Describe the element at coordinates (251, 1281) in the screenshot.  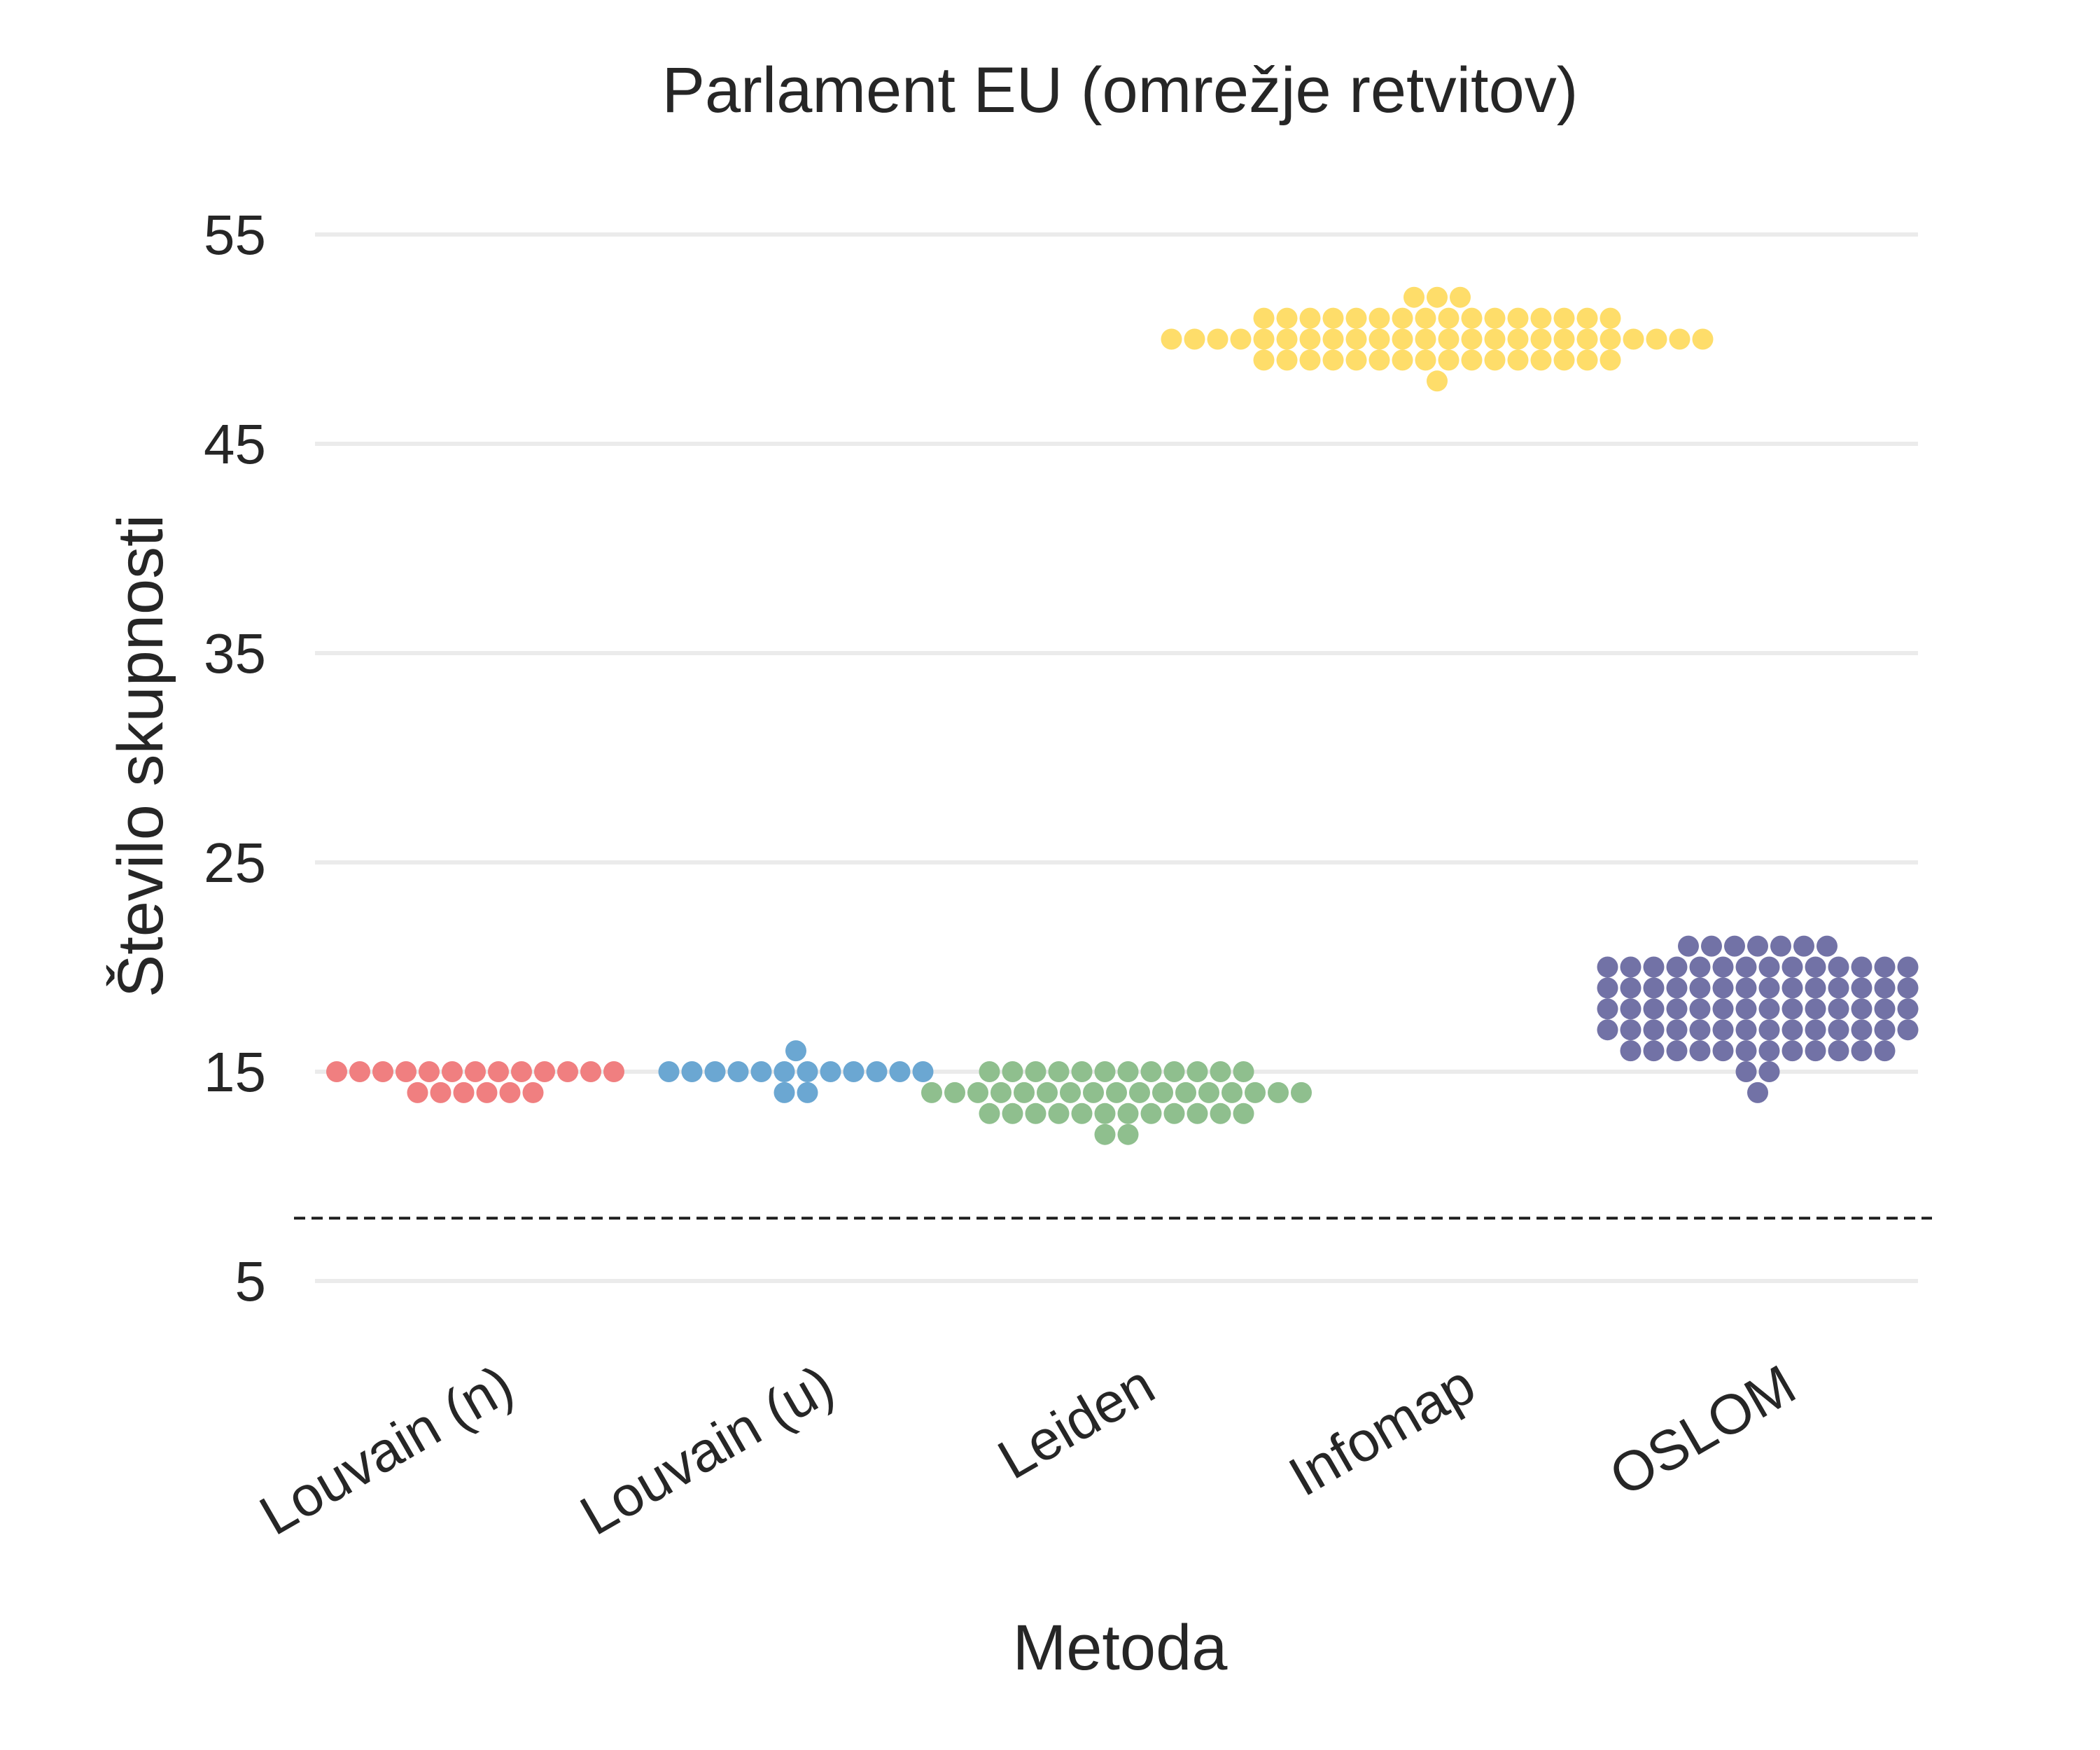
I see `y-tick-label: 5` at that location.